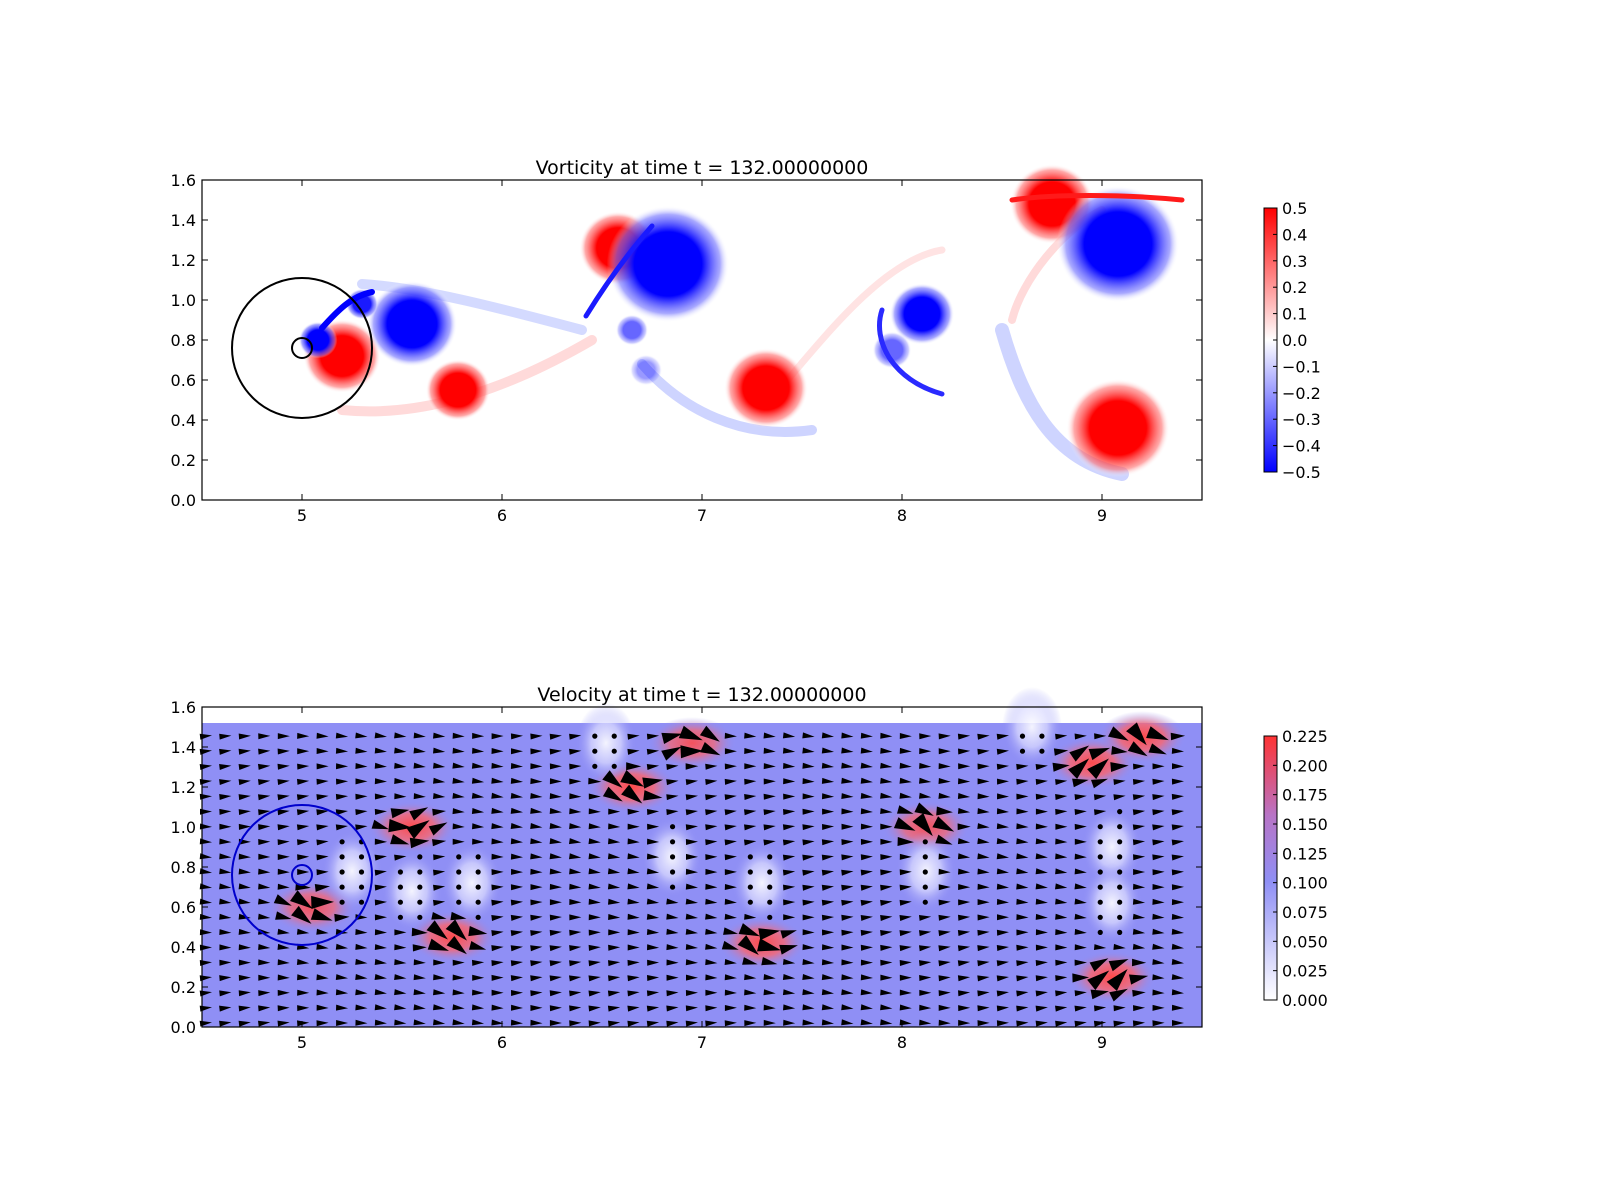 The width and height of the screenshot is (1600, 1200). I want to click on colorbar-tick-label: 0.1, so click(1294, 314).